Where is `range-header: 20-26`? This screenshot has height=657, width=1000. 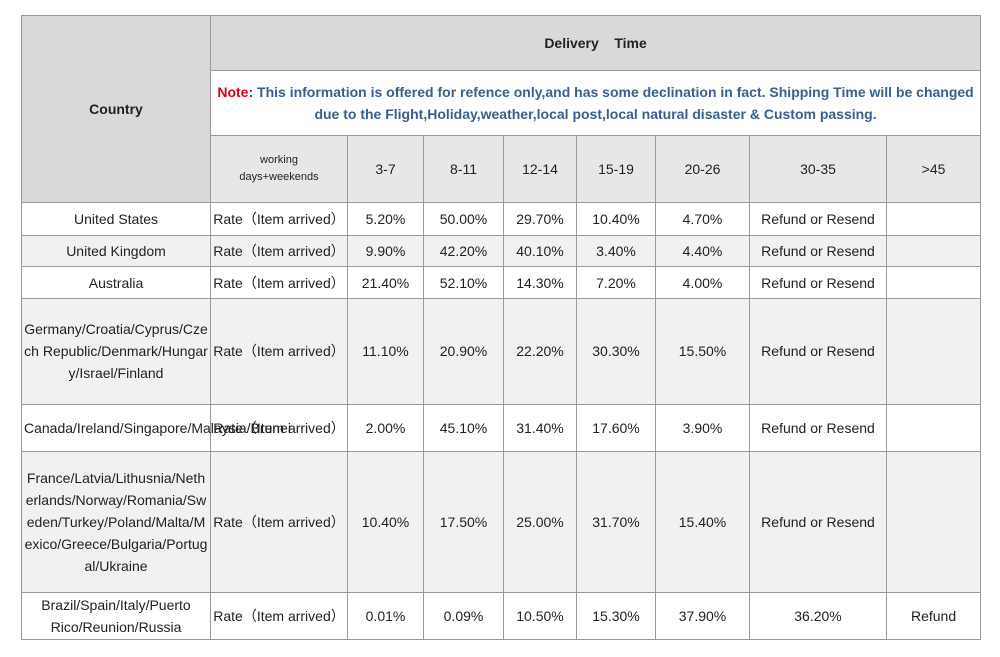 range-header: 20-26 is located at coordinates (702, 169).